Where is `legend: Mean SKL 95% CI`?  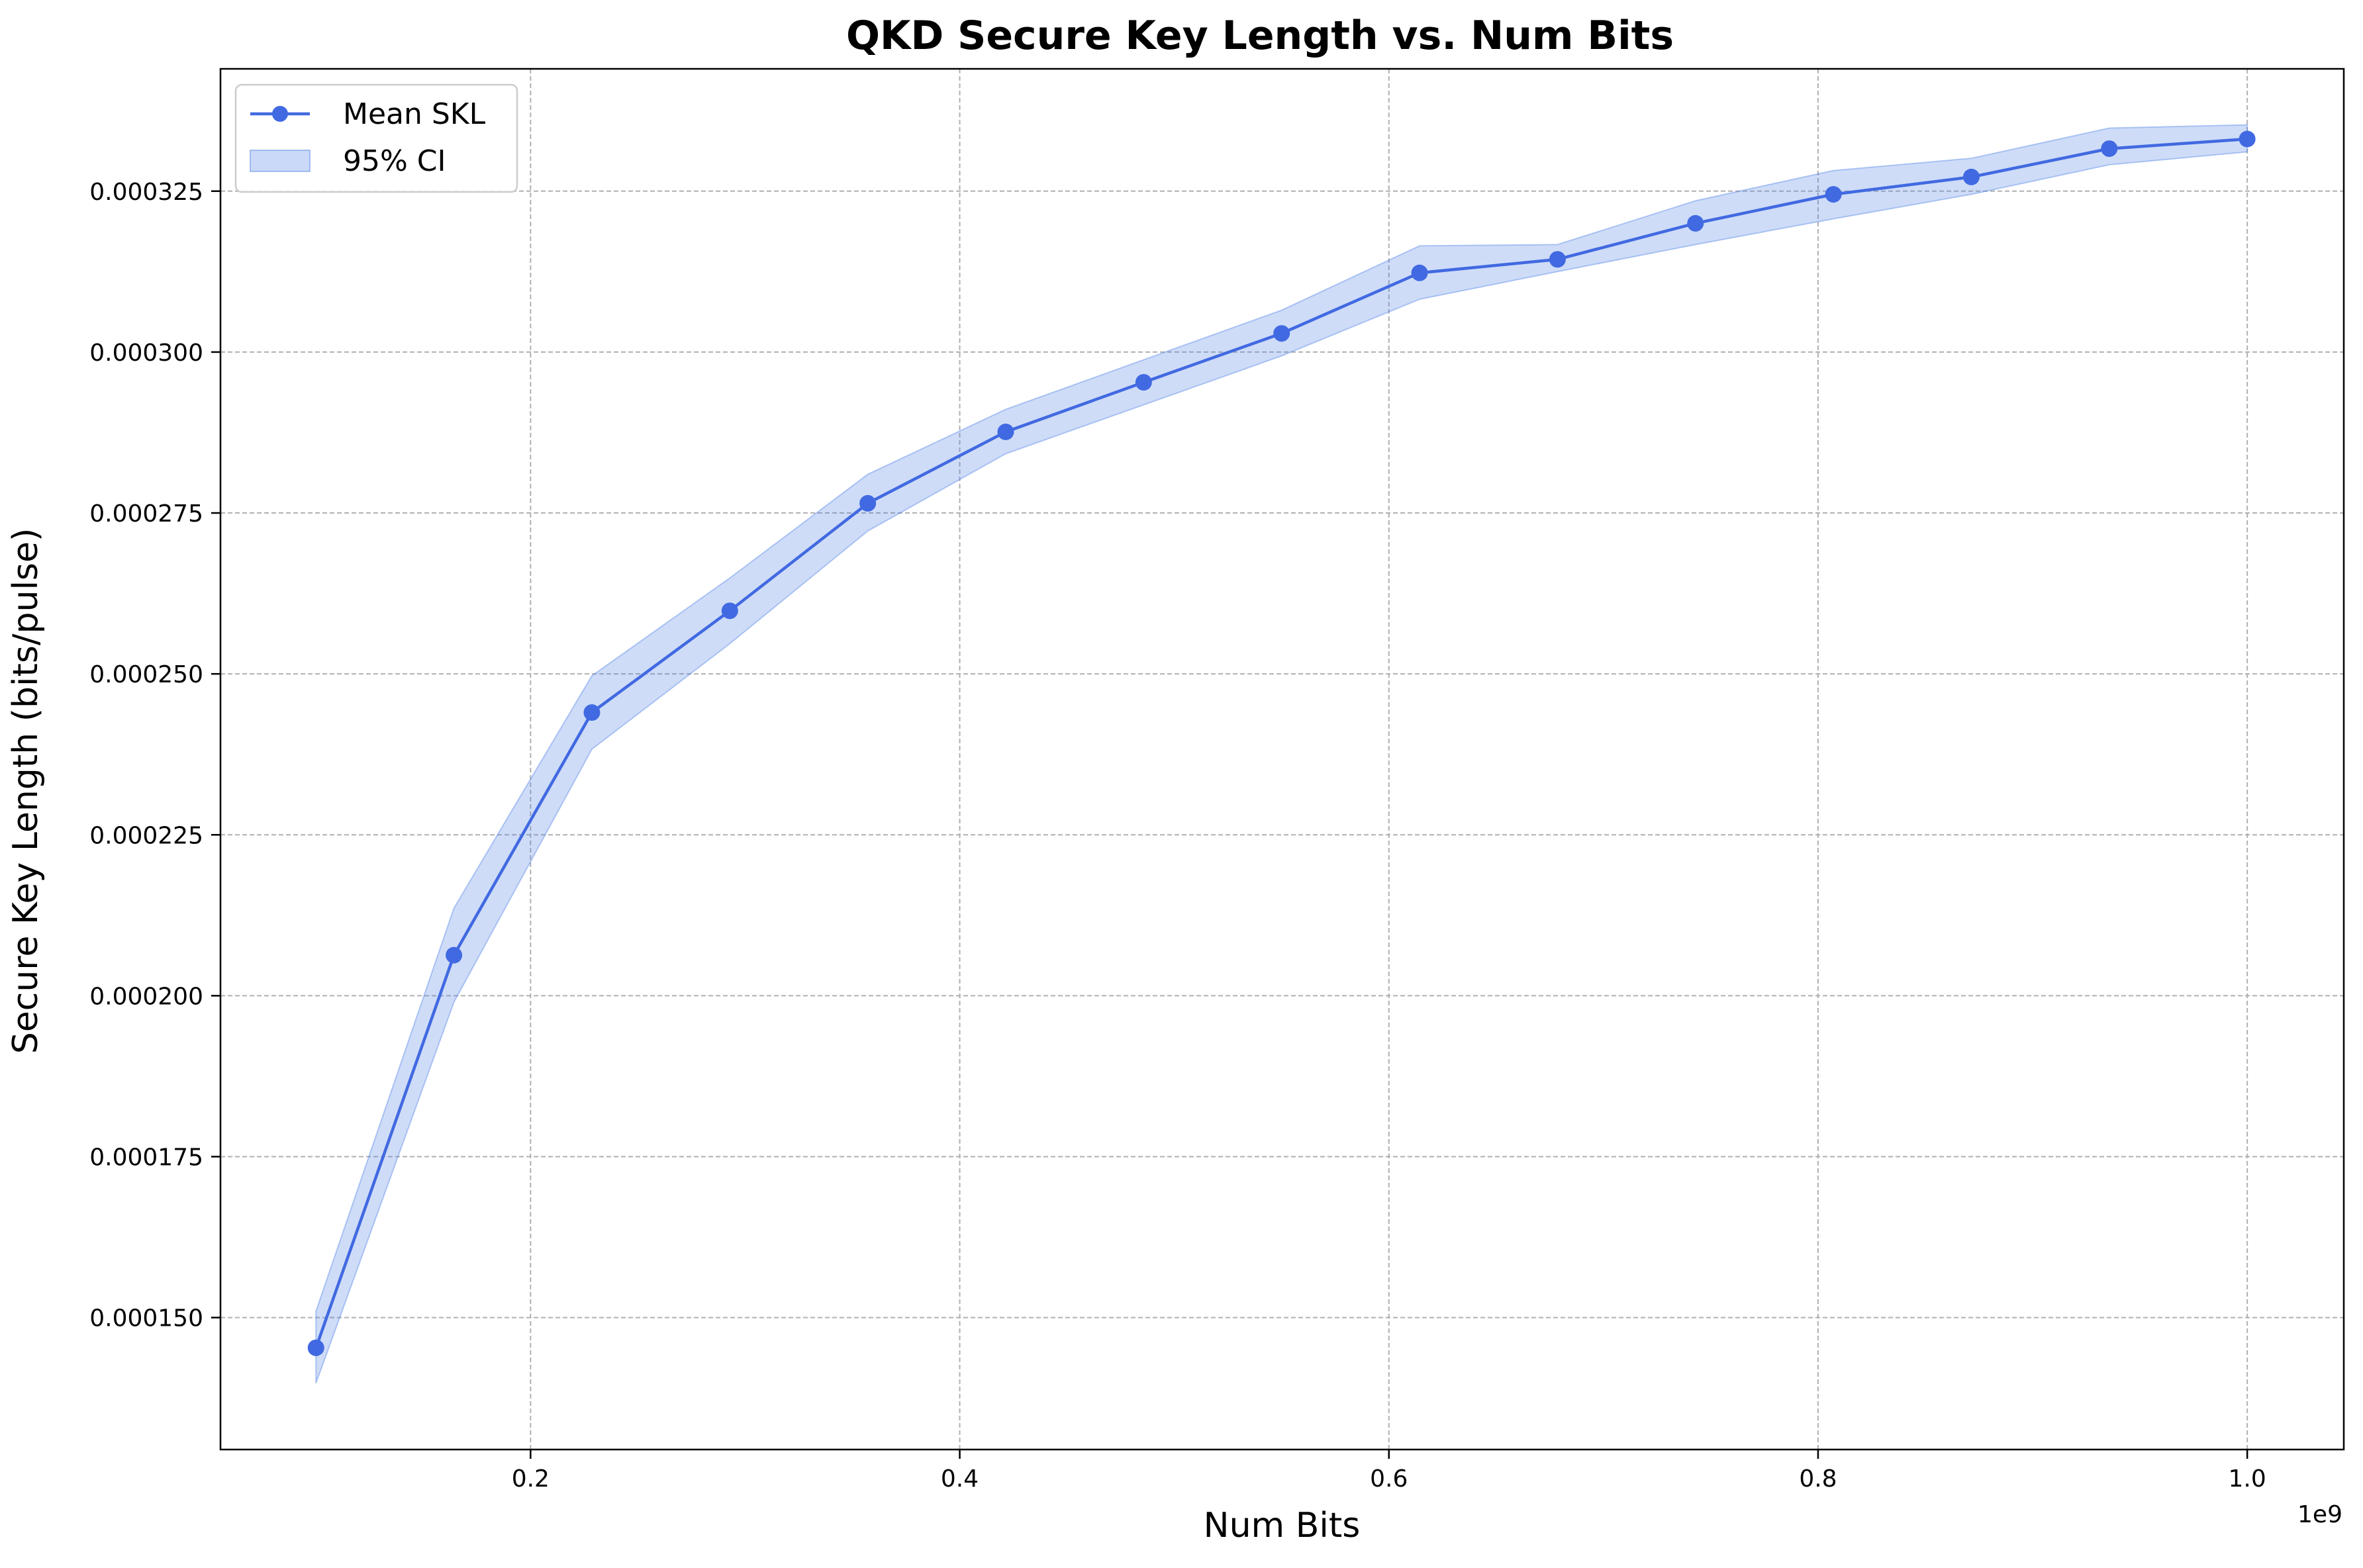 legend: Mean SKL 95% CI is located at coordinates (376, 138).